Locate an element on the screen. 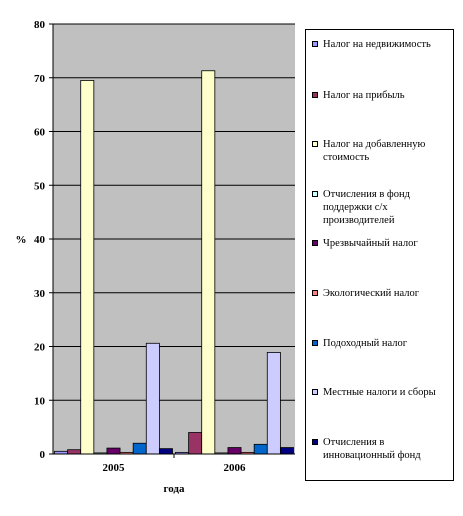 This screenshot has width=463, height=516. legend-label: Налог на прибыль is located at coordinates (364, 95).